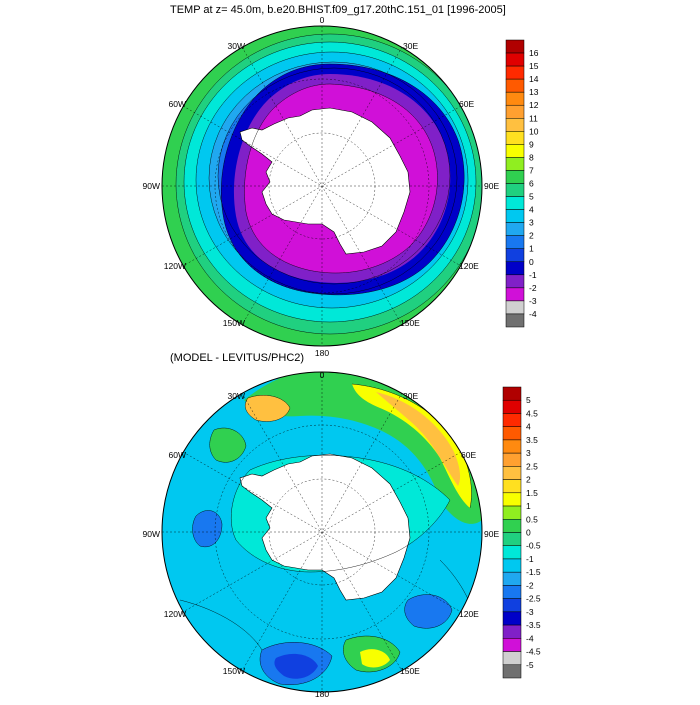 This screenshot has height=705, width=700. Describe the element at coordinates (410, 396) in the screenshot. I see `bottom-lon-label-30e: 30E` at that location.